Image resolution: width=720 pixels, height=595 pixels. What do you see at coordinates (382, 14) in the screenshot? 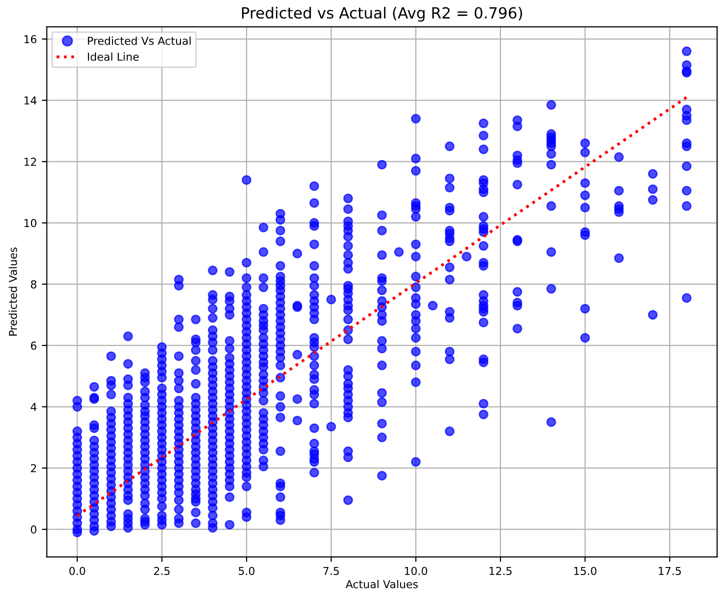
I see `chart-title: Predicted vs Actual (Avg R2 = 0.796)` at bounding box center [382, 14].